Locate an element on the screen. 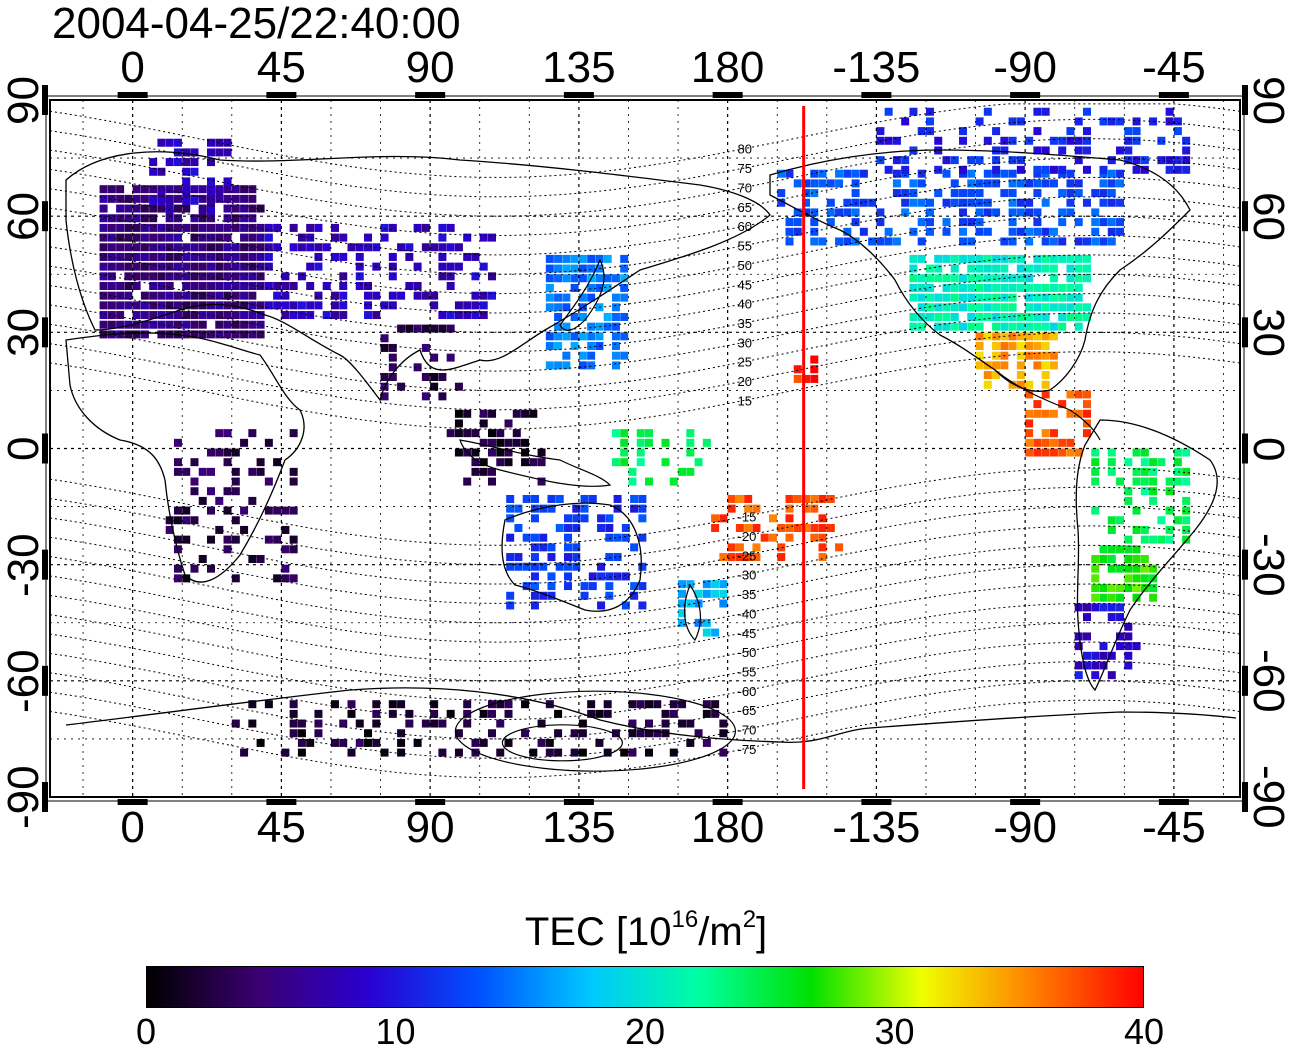 Image resolution: width=1292 pixels, height=1057 pixels. latitude-tick-label-right: 60 is located at coordinates (1268, 216).